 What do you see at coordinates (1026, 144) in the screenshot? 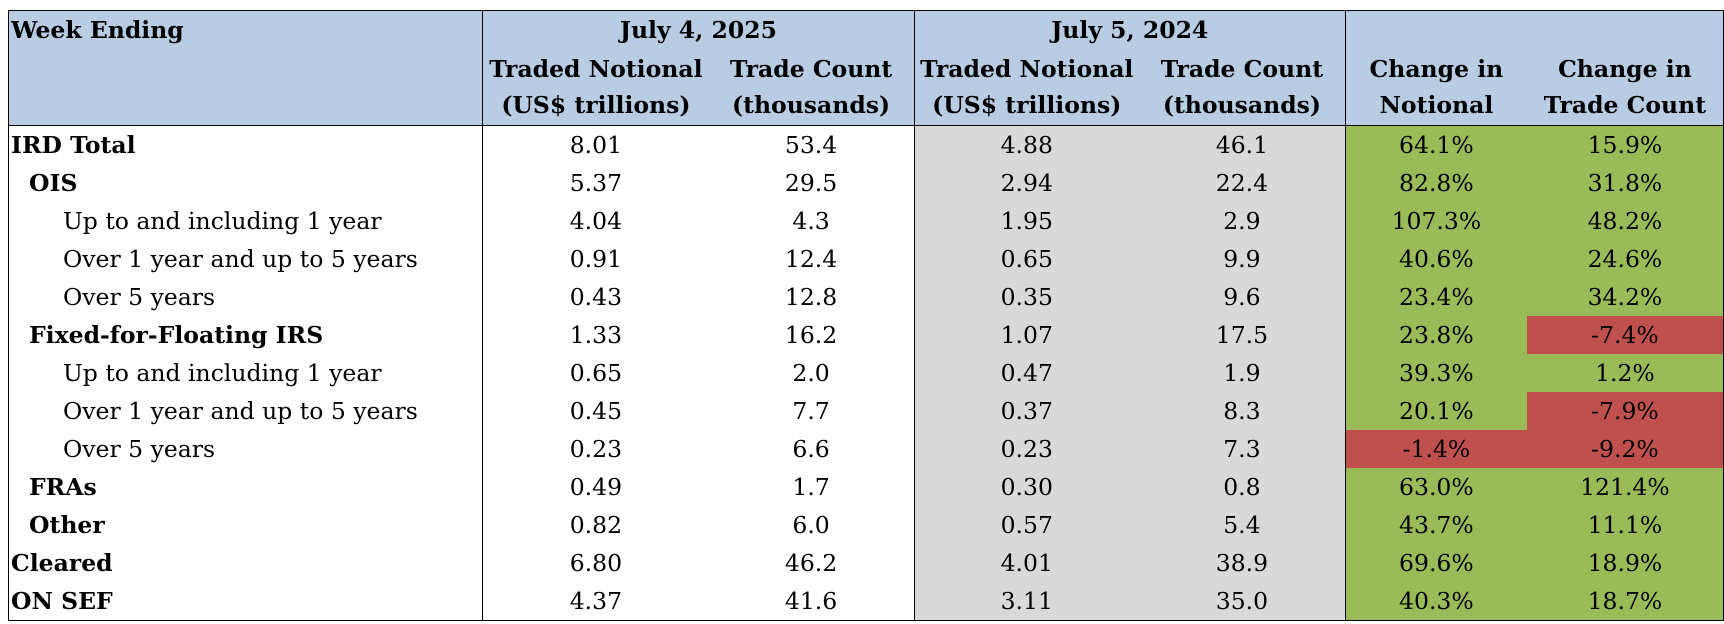
I see `prior-notional-cell: 4.88` at bounding box center [1026, 144].